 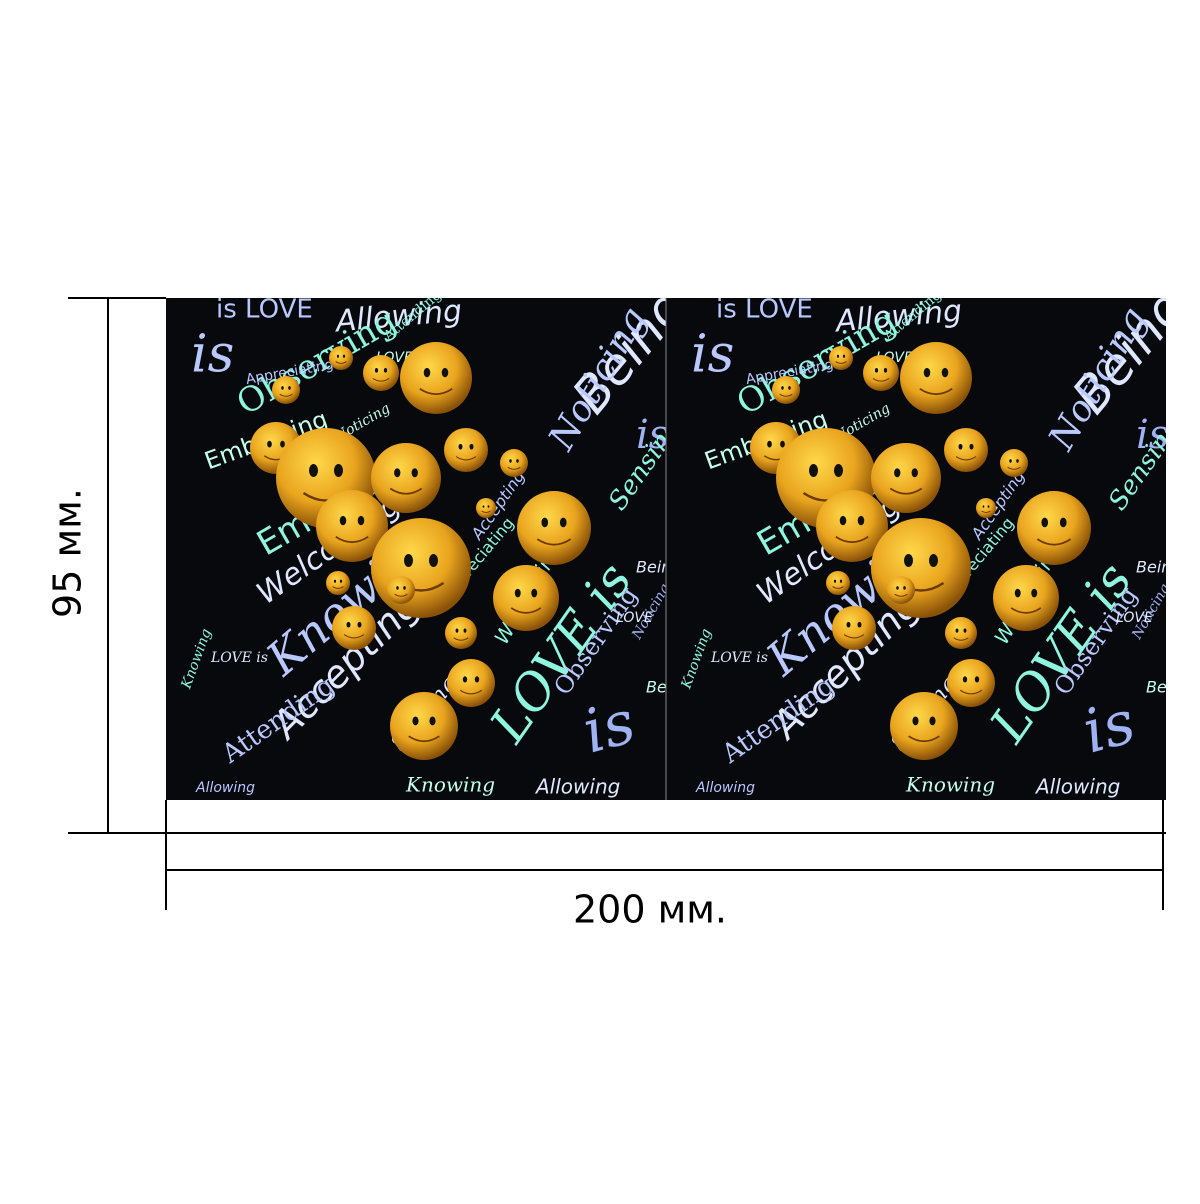 What do you see at coordinates (739, 658) in the screenshot?
I see `word: LOVE is` at bounding box center [739, 658].